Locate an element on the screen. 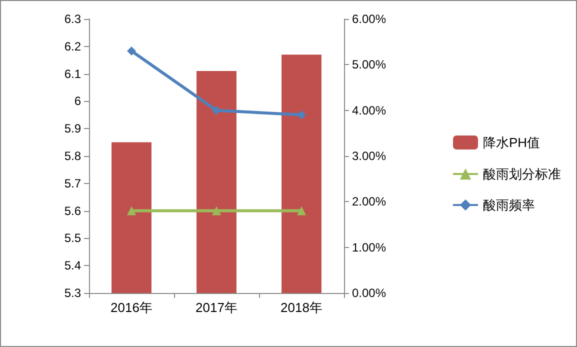 The image size is (577, 347). y2-tick-label: 6.00% is located at coordinates (369, 19).